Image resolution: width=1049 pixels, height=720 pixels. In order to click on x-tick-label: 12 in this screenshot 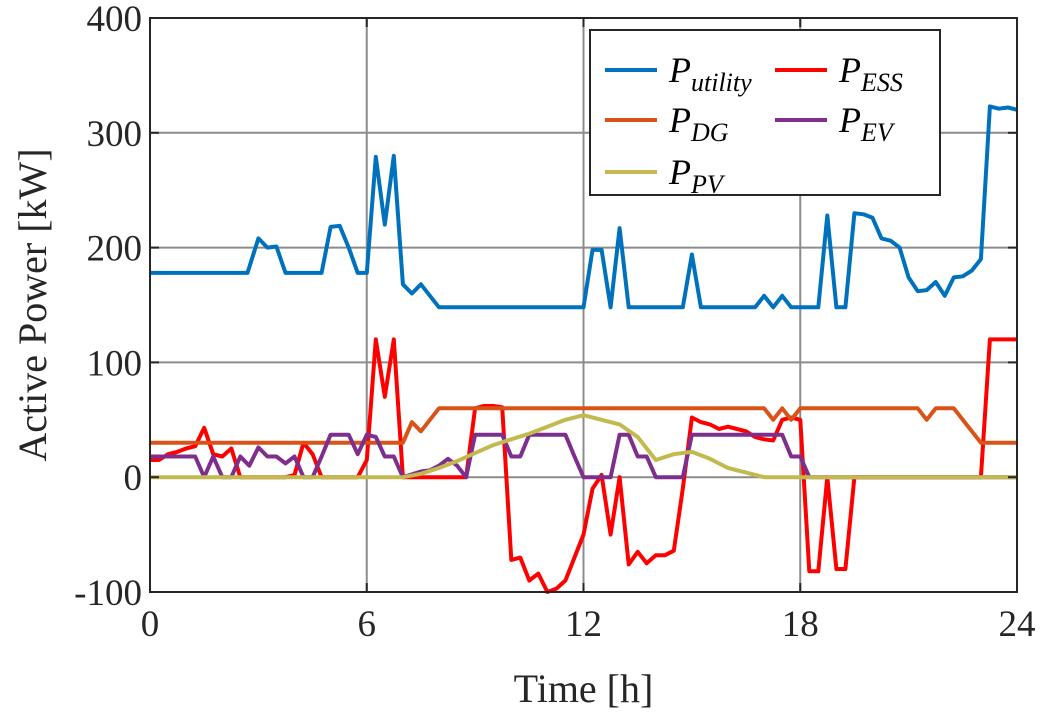, I will do `click(583, 624)`.